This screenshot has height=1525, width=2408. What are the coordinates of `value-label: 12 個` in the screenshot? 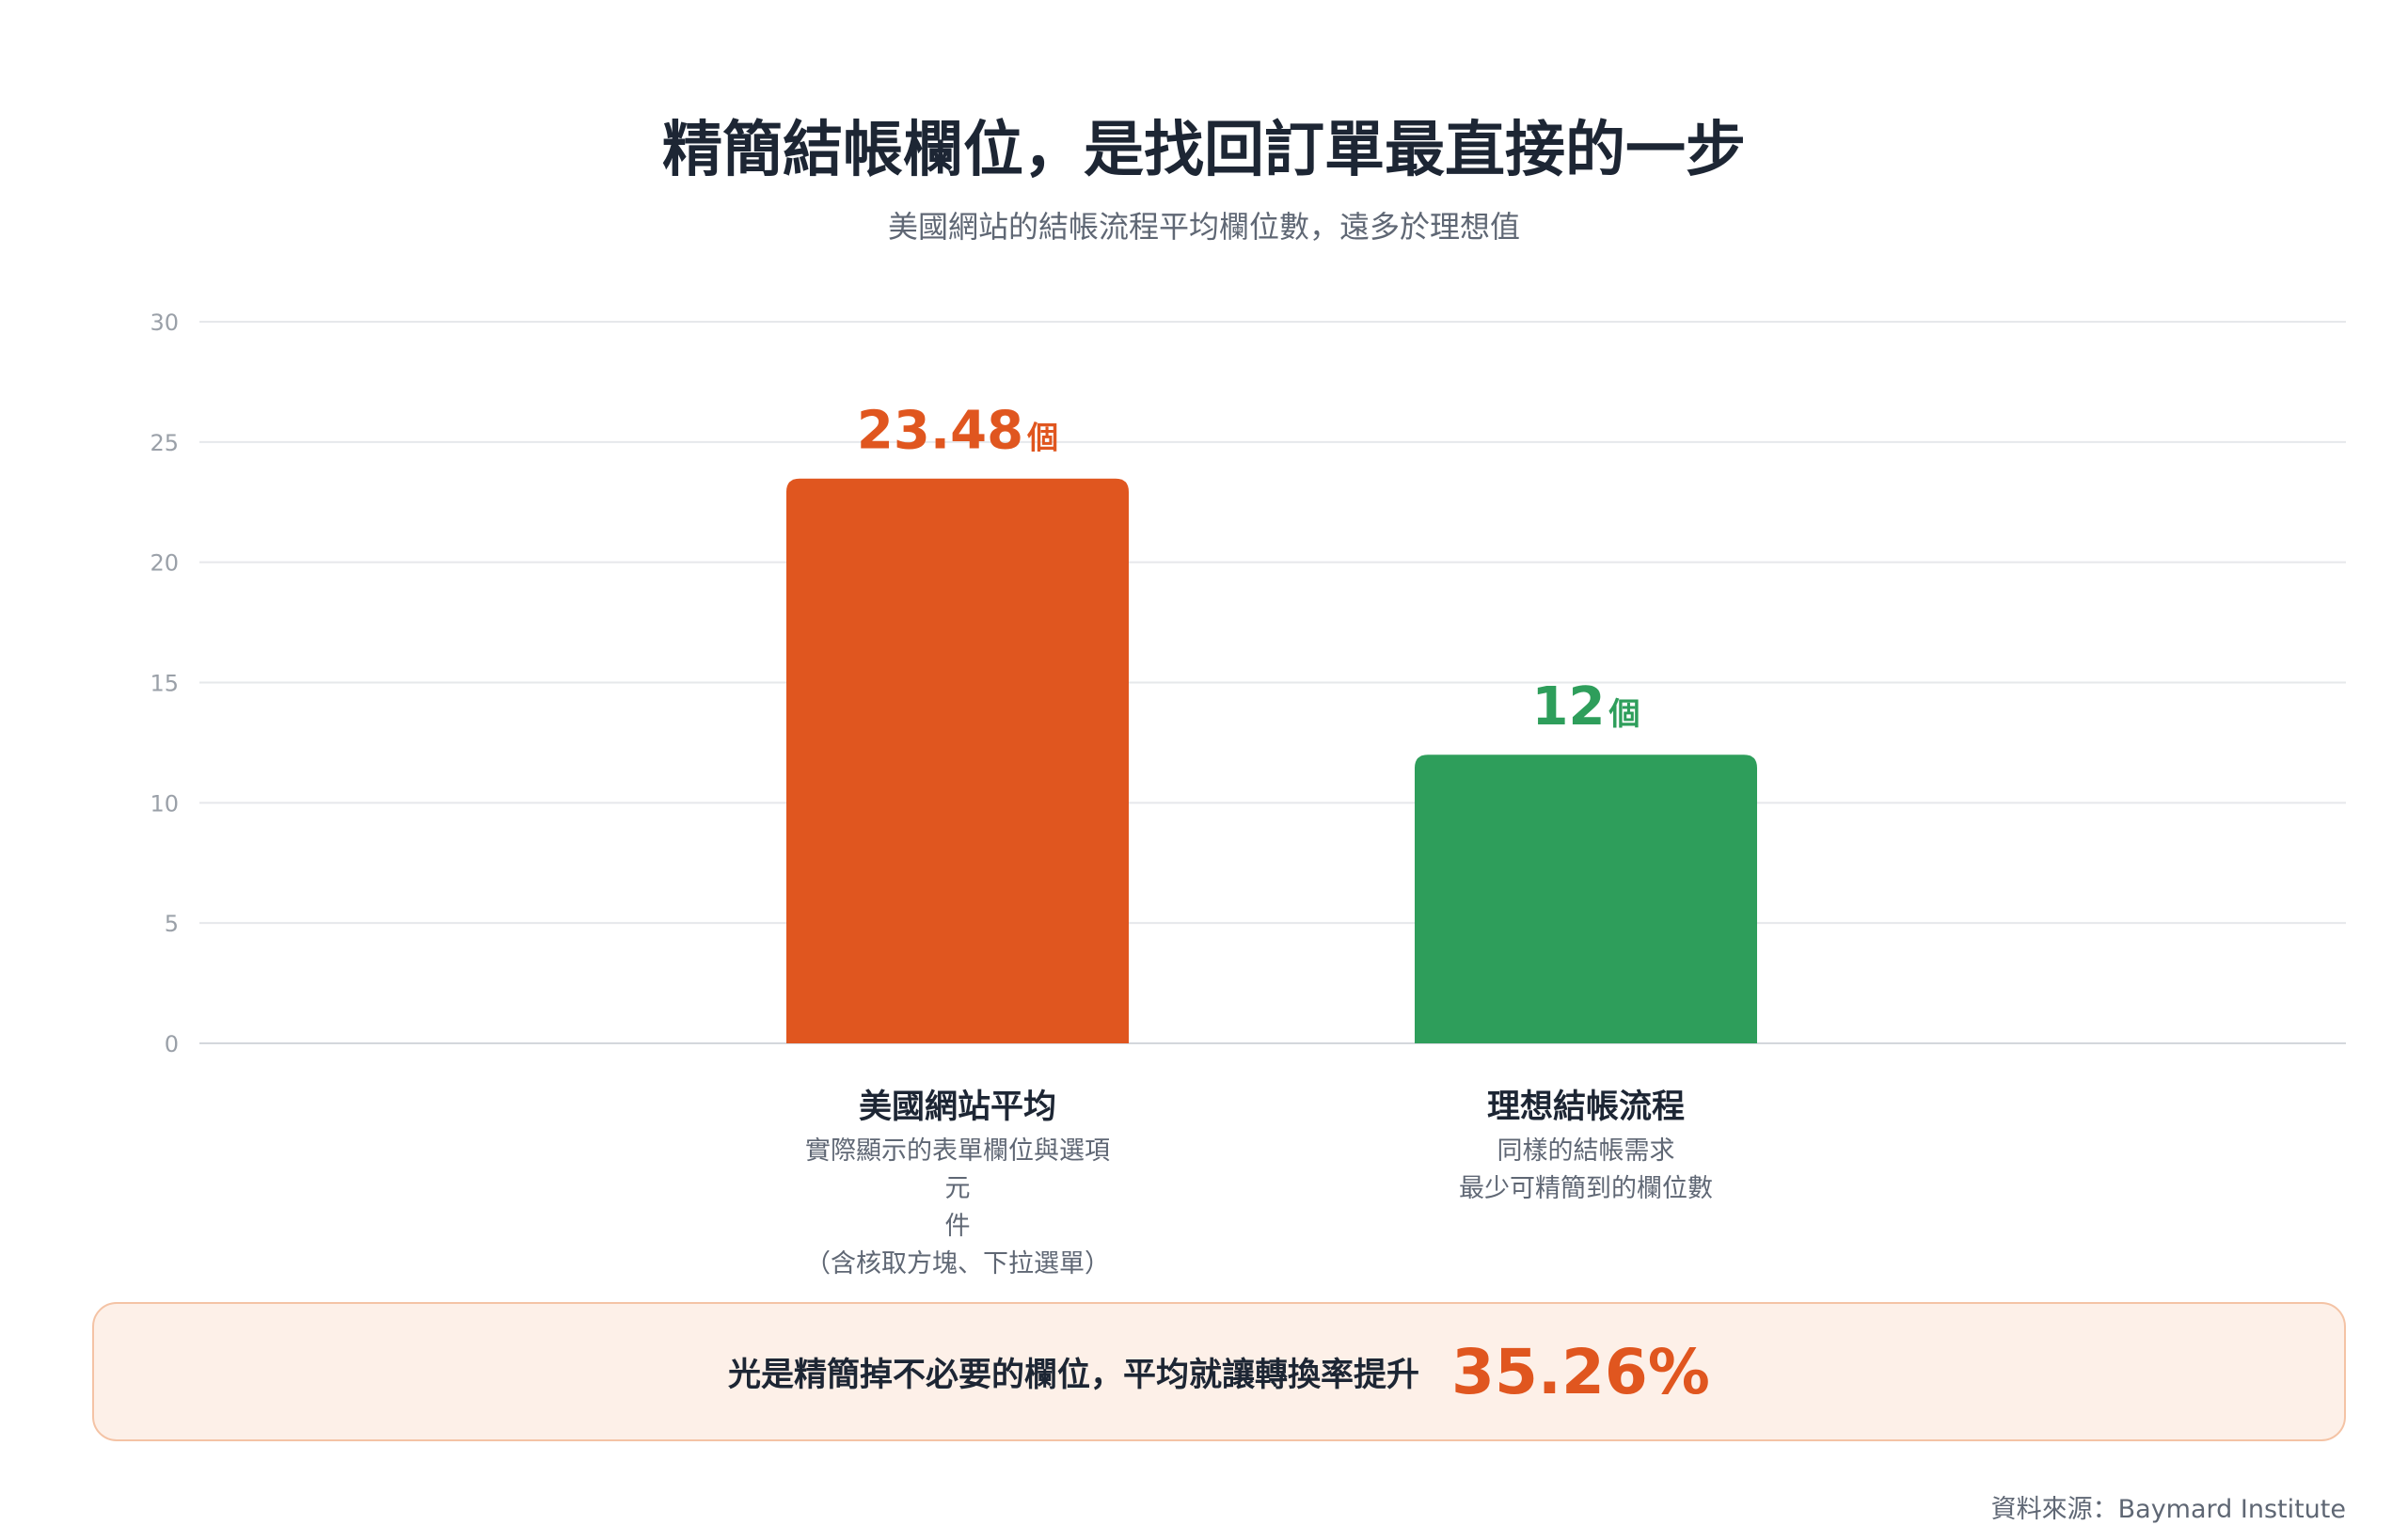 It's located at (1586, 707).